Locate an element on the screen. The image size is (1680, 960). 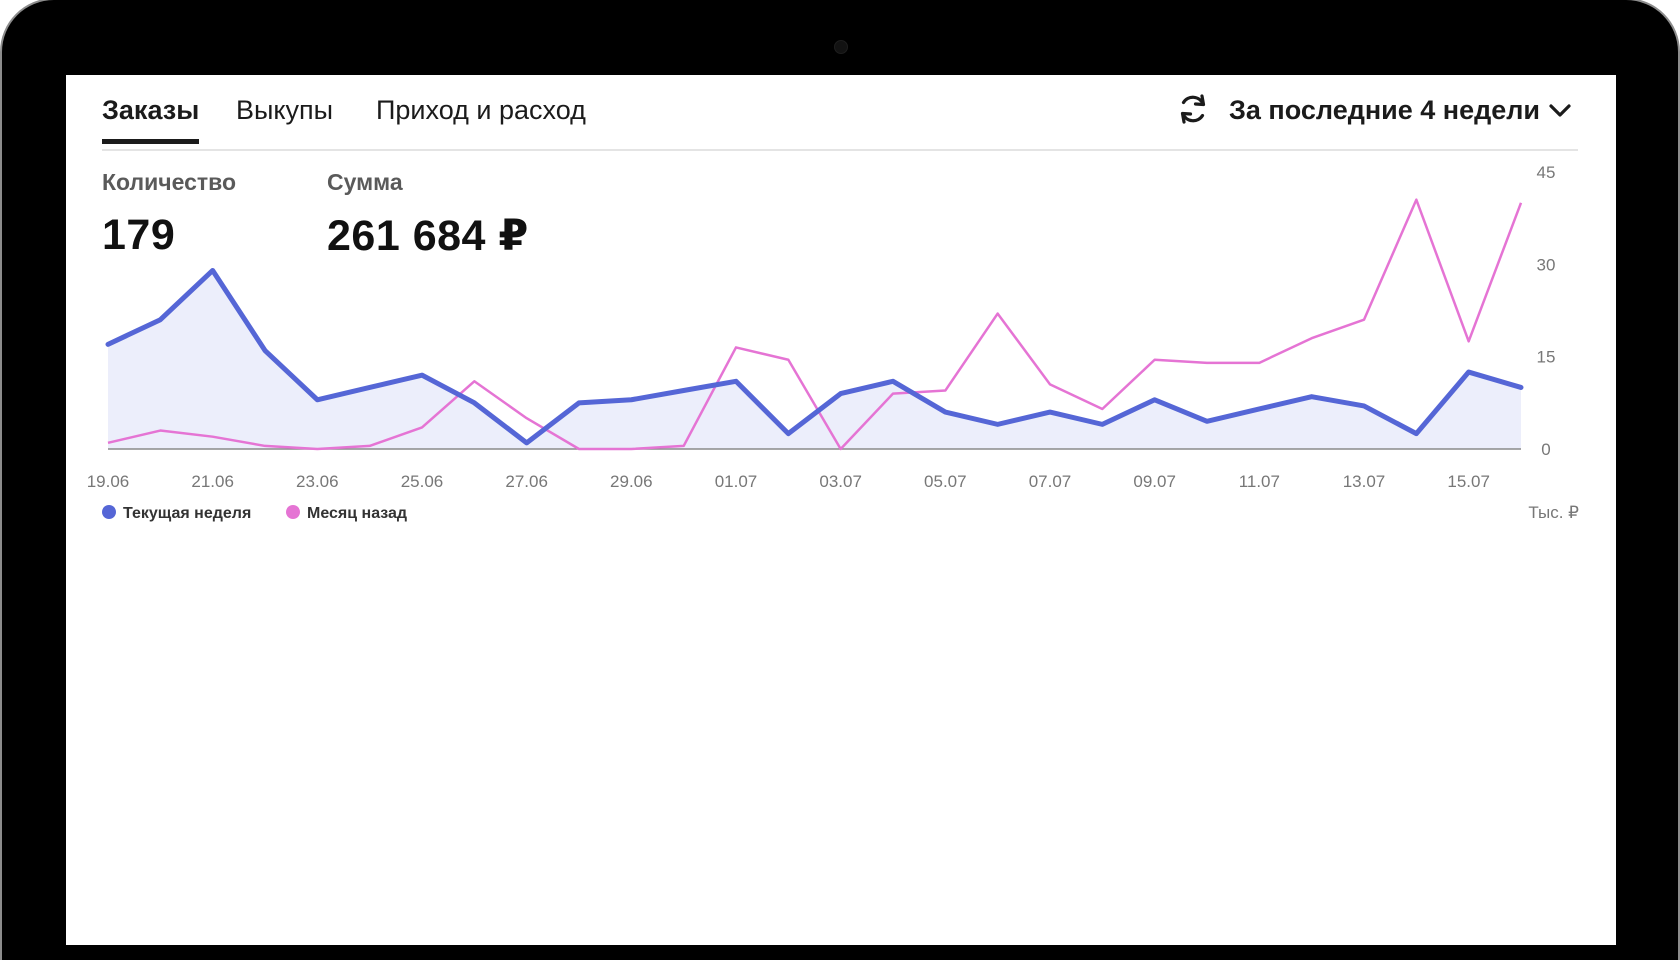
tab-orders: Заказы is located at coordinates (151, 119).